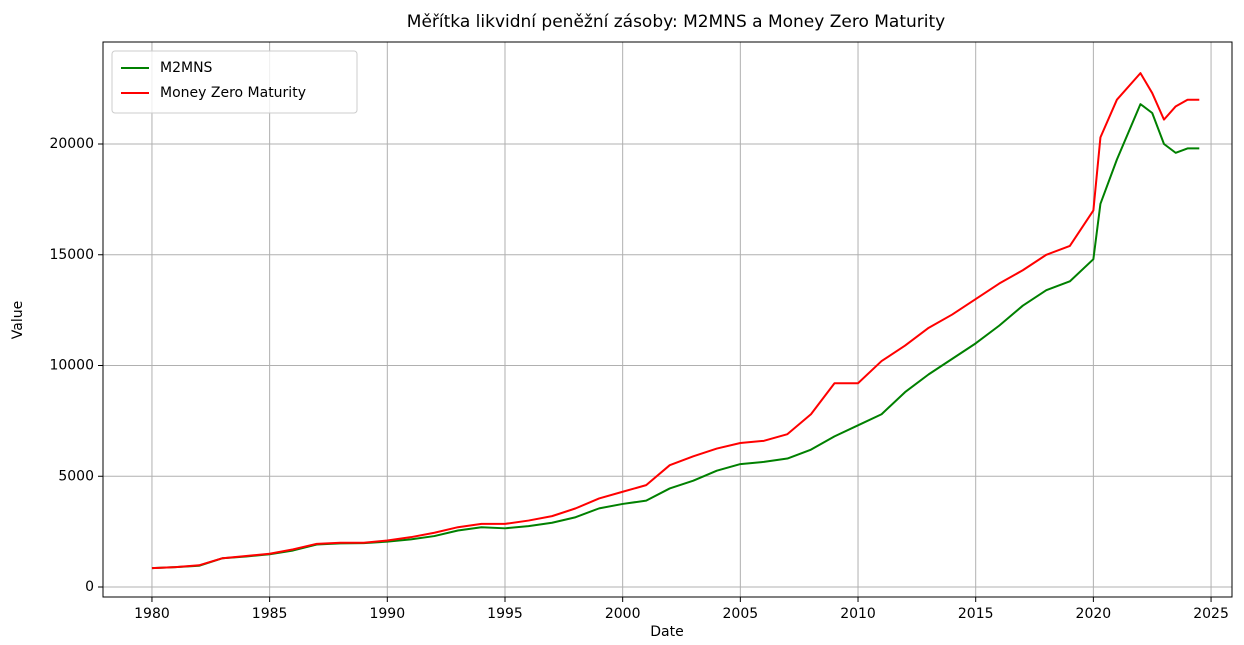 This screenshot has height=645, width=1244. Describe the element at coordinates (89, 587) in the screenshot. I see `y-tick-label: 0` at that location.